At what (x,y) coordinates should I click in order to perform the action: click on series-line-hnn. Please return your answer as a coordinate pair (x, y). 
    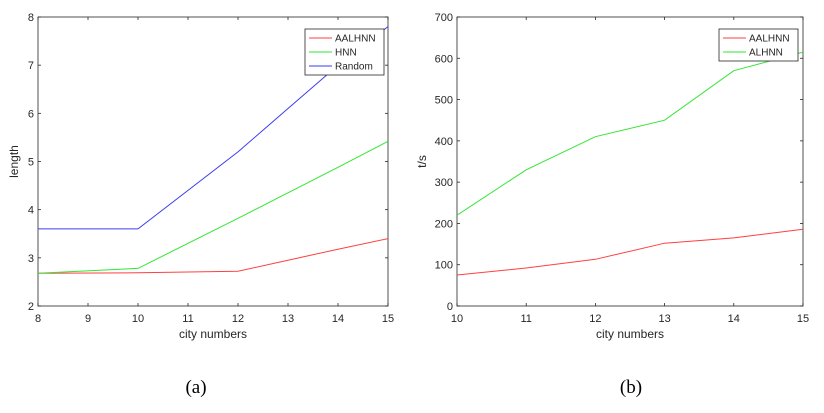
    Looking at the image, I should click on (213, 207).